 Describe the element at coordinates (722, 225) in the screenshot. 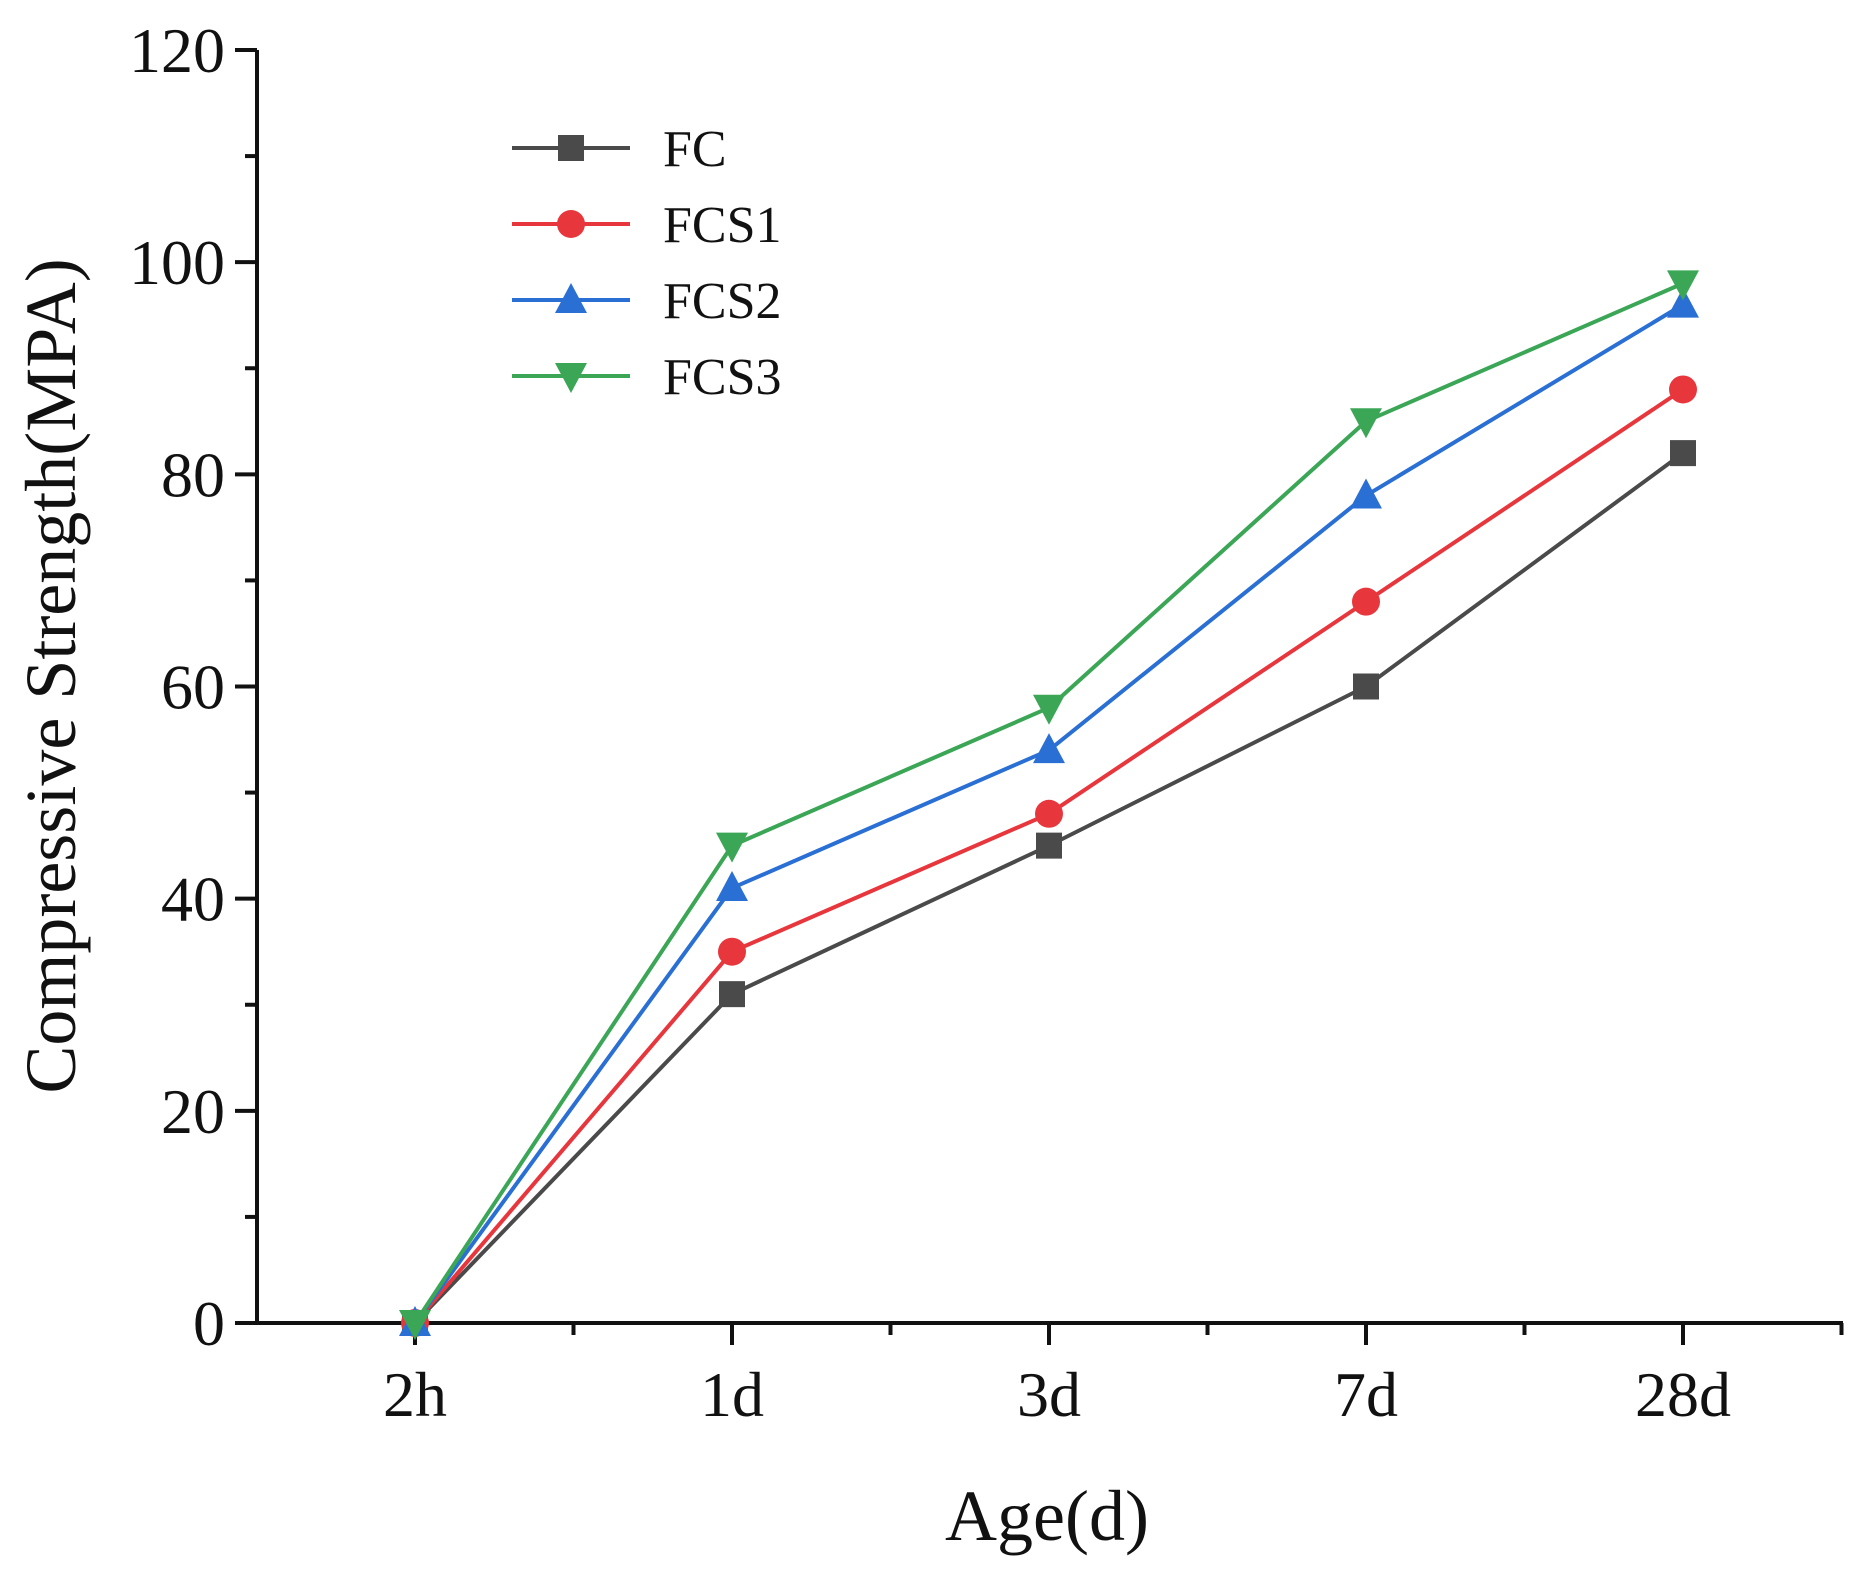

I see `legend-label-FCS1: FCS1` at that location.